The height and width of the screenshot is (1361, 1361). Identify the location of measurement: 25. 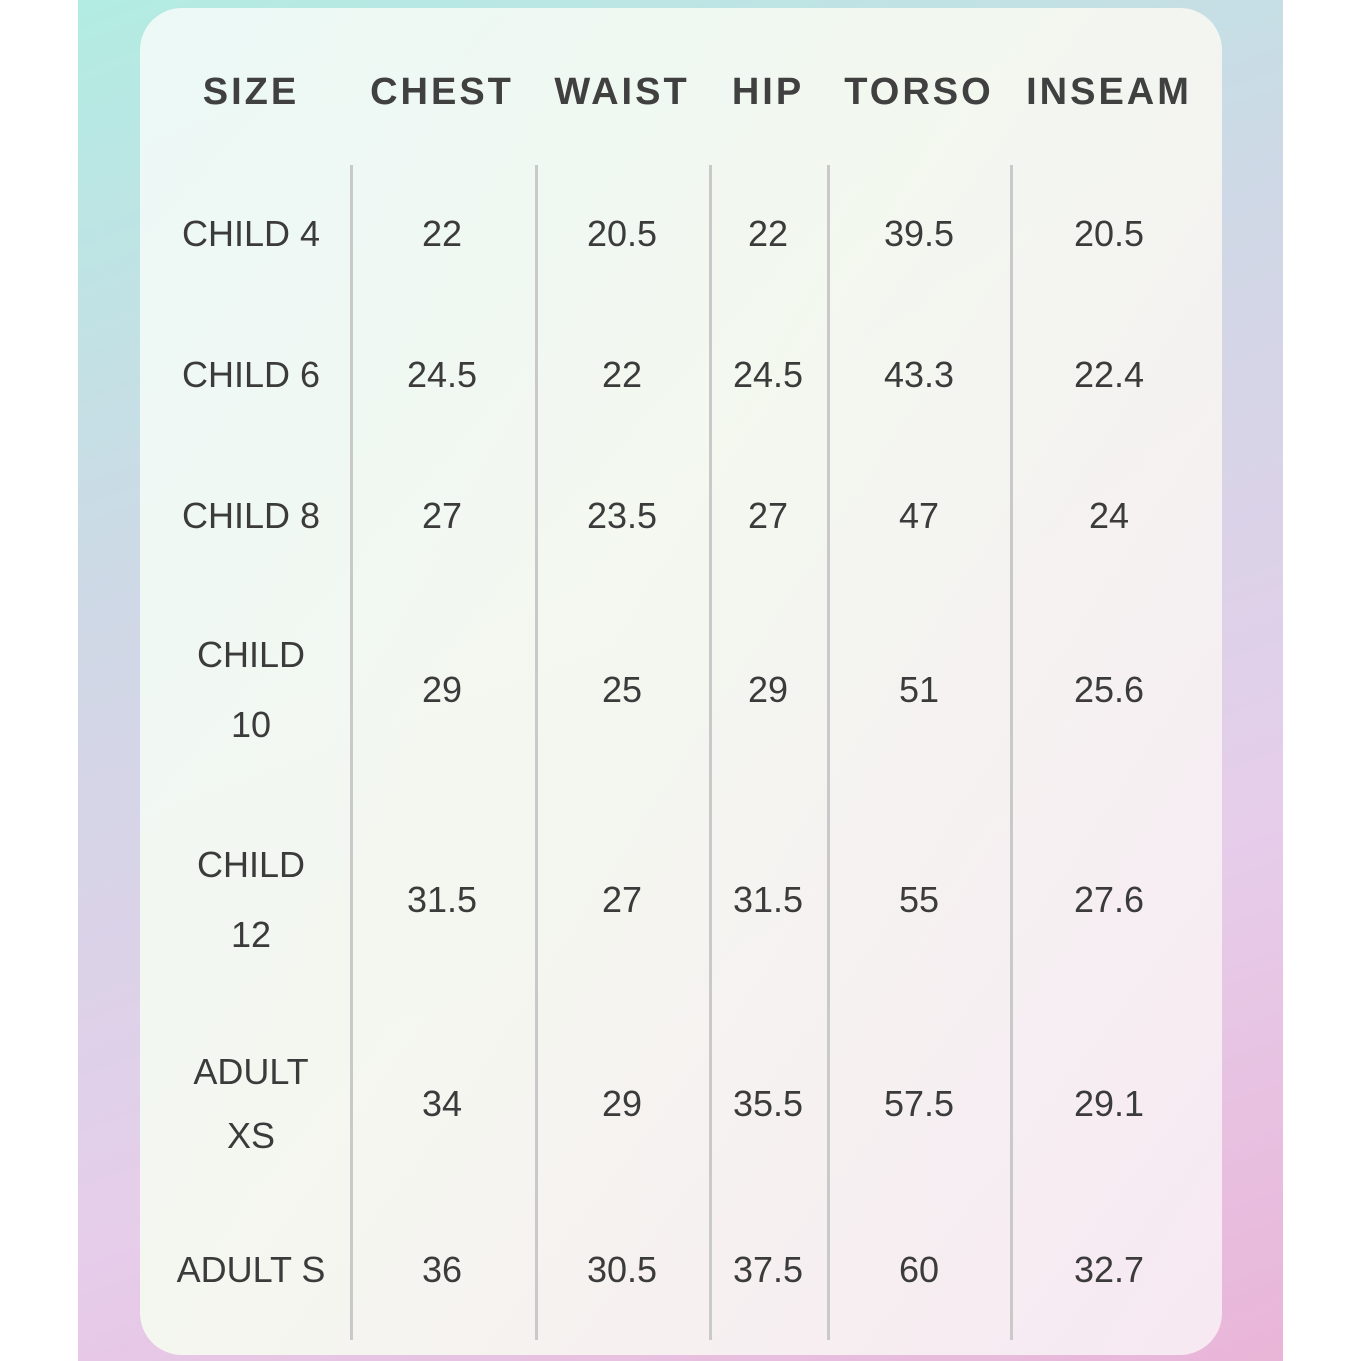
(622, 689).